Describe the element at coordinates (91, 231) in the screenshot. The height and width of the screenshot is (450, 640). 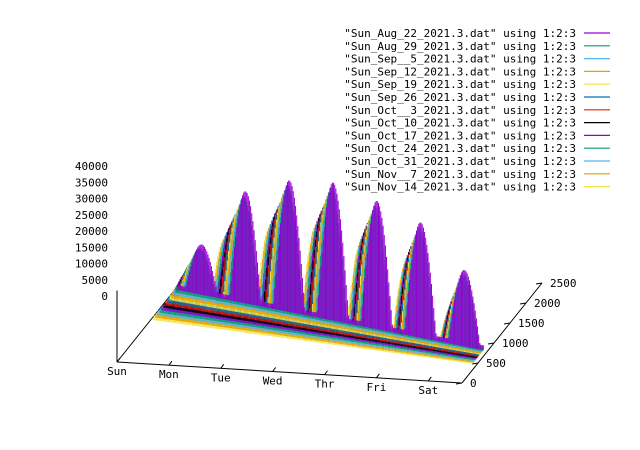
I see `z-tick-label: 20000` at that location.